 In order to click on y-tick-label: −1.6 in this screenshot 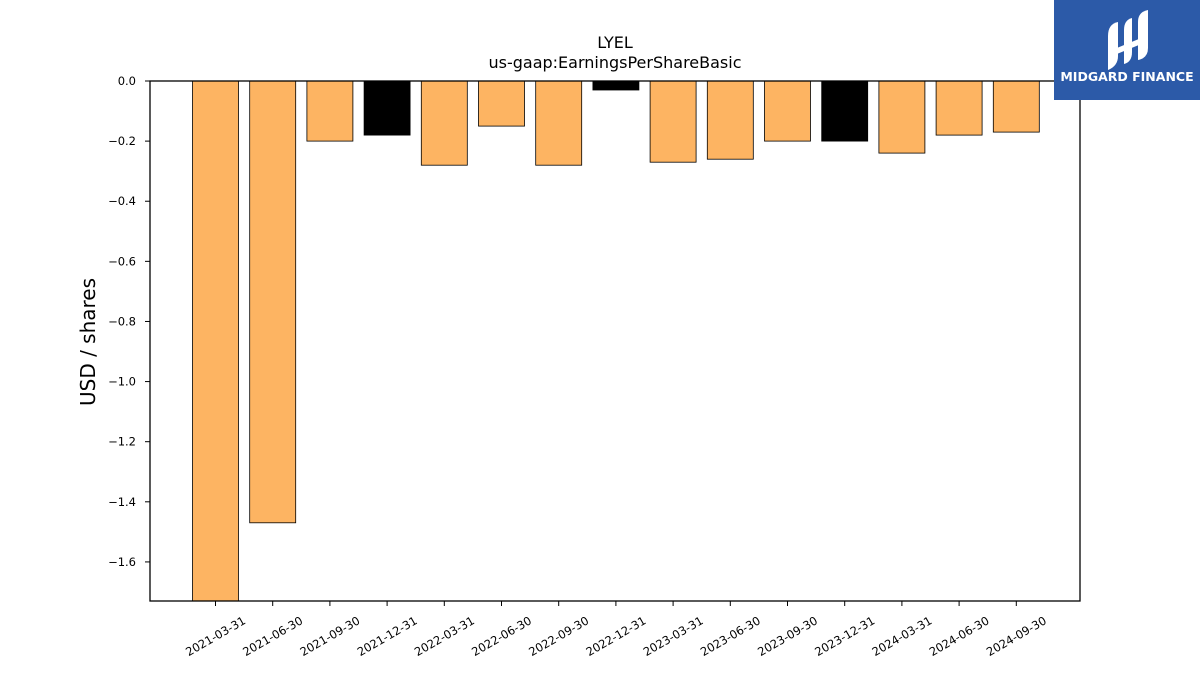, I will do `click(122, 562)`.